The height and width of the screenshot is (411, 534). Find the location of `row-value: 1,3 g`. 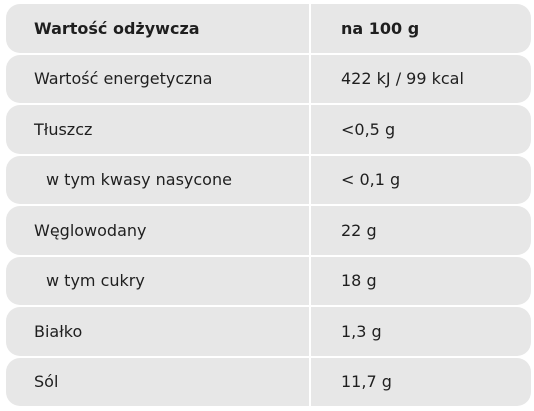

row-value: 1,3 g is located at coordinates (421, 331).